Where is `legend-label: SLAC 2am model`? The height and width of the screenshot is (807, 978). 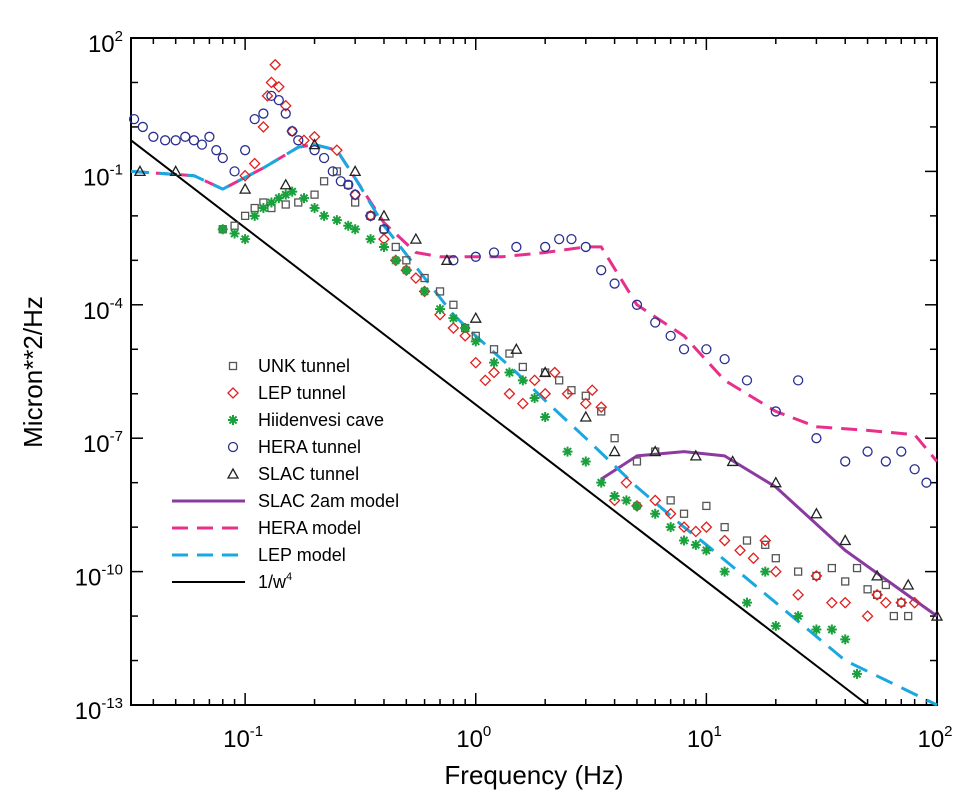 legend-label: SLAC 2am model is located at coordinates (328, 501).